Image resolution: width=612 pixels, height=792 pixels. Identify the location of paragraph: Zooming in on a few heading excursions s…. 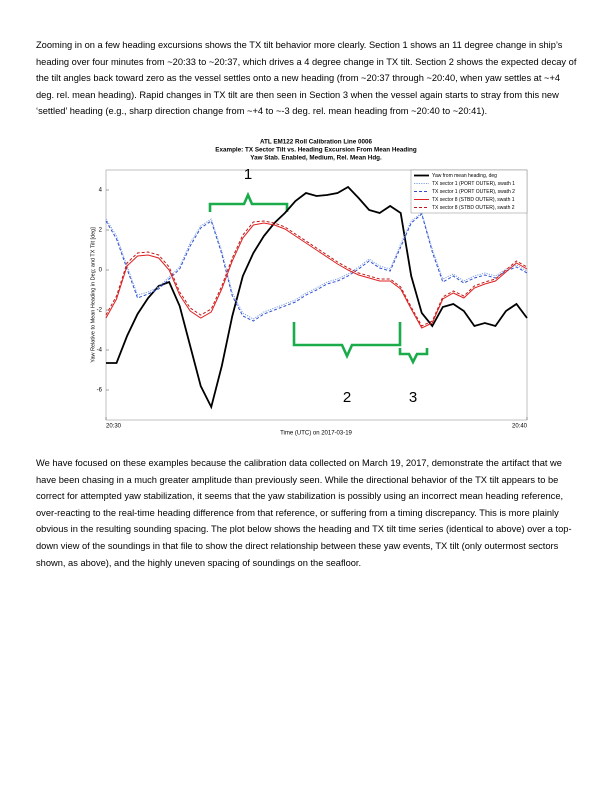
(306, 78).